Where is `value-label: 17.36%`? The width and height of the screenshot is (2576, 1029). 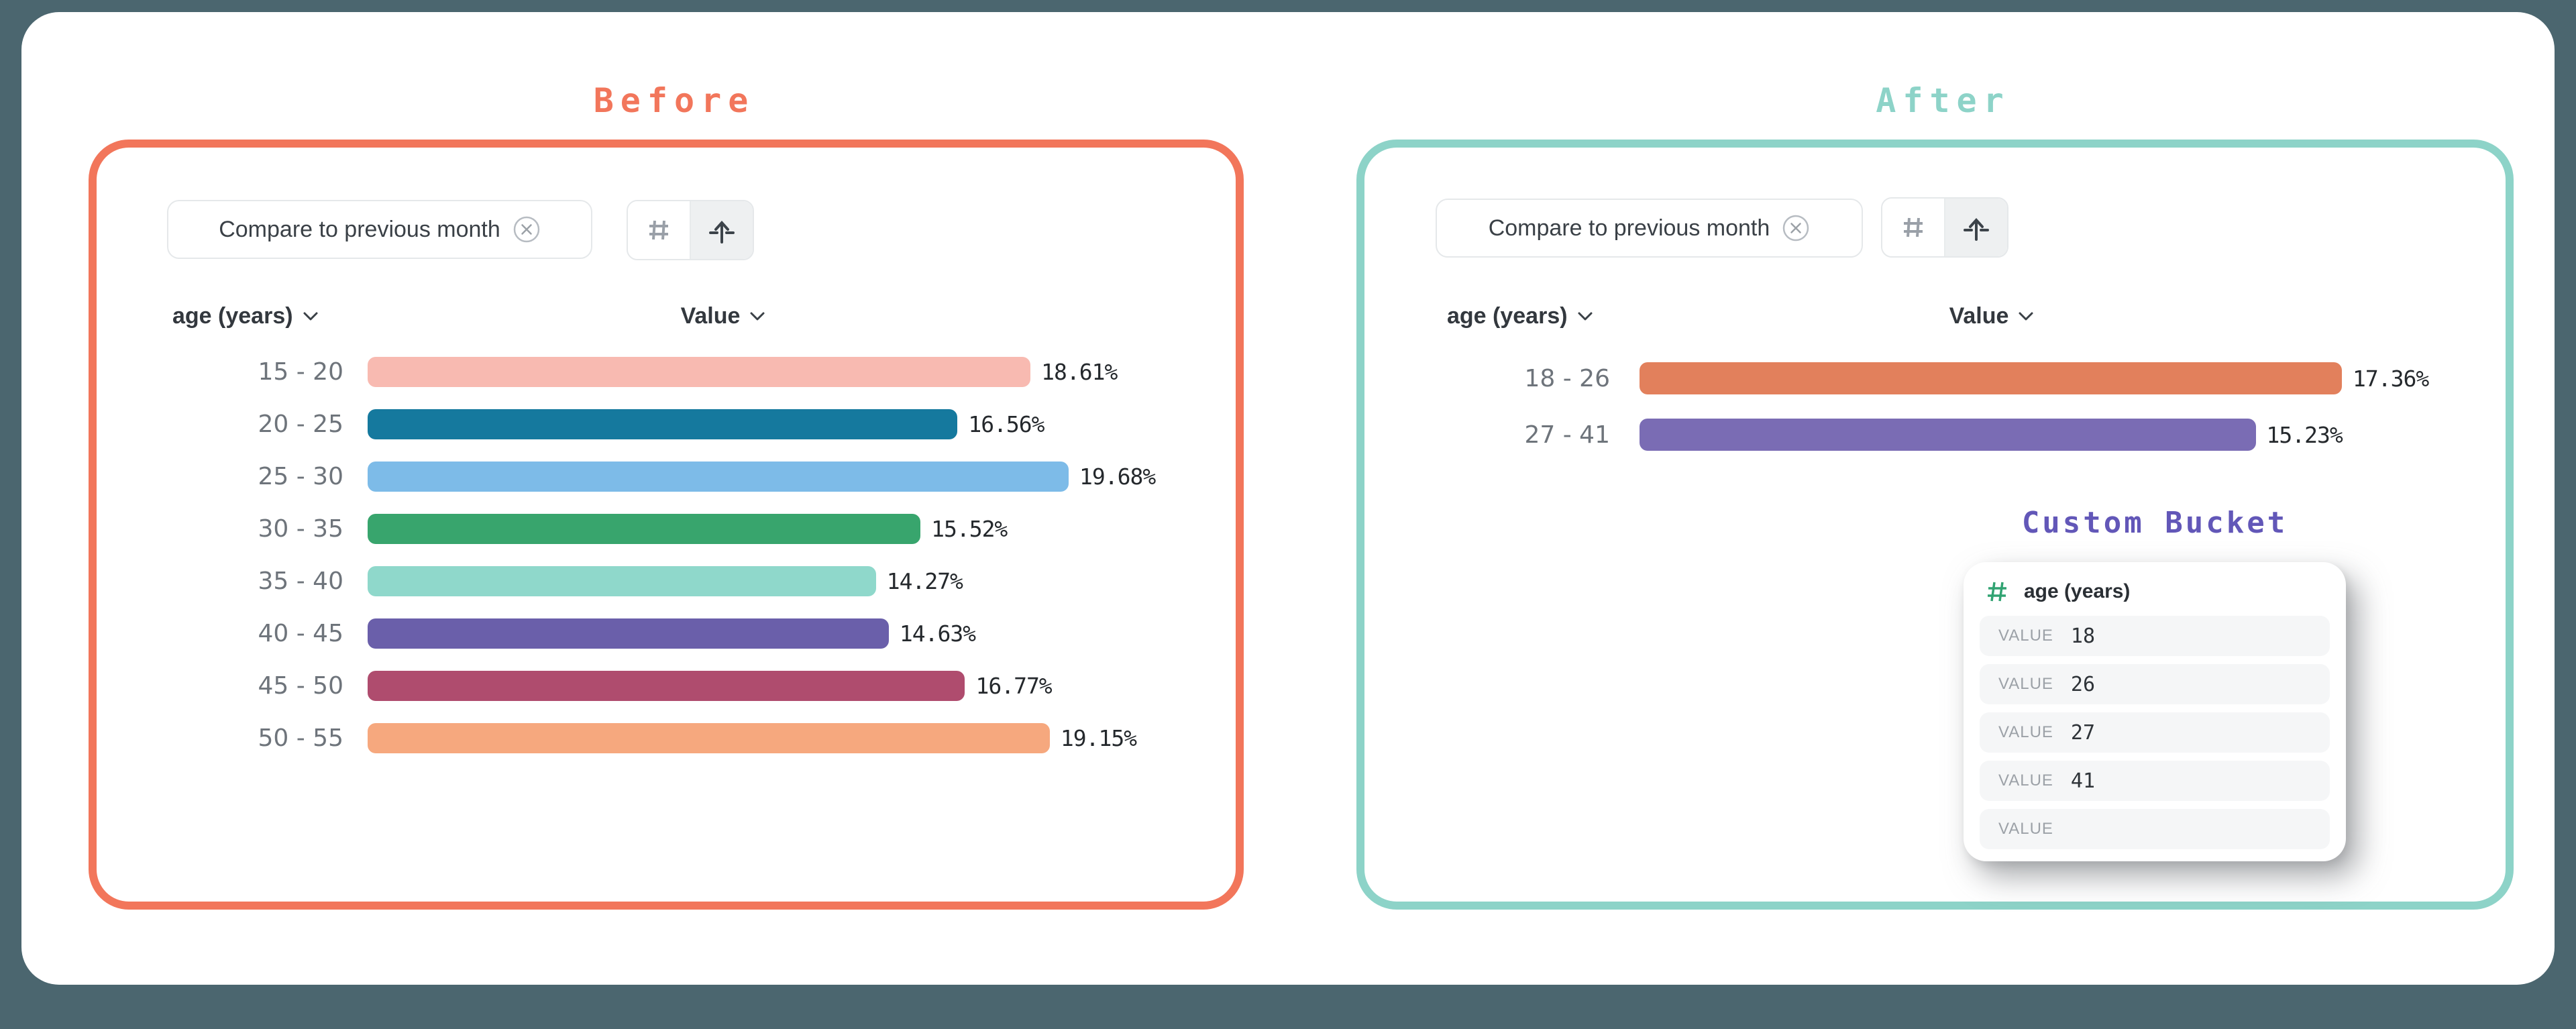 value-label: 17.36% is located at coordinates (2391, 378).